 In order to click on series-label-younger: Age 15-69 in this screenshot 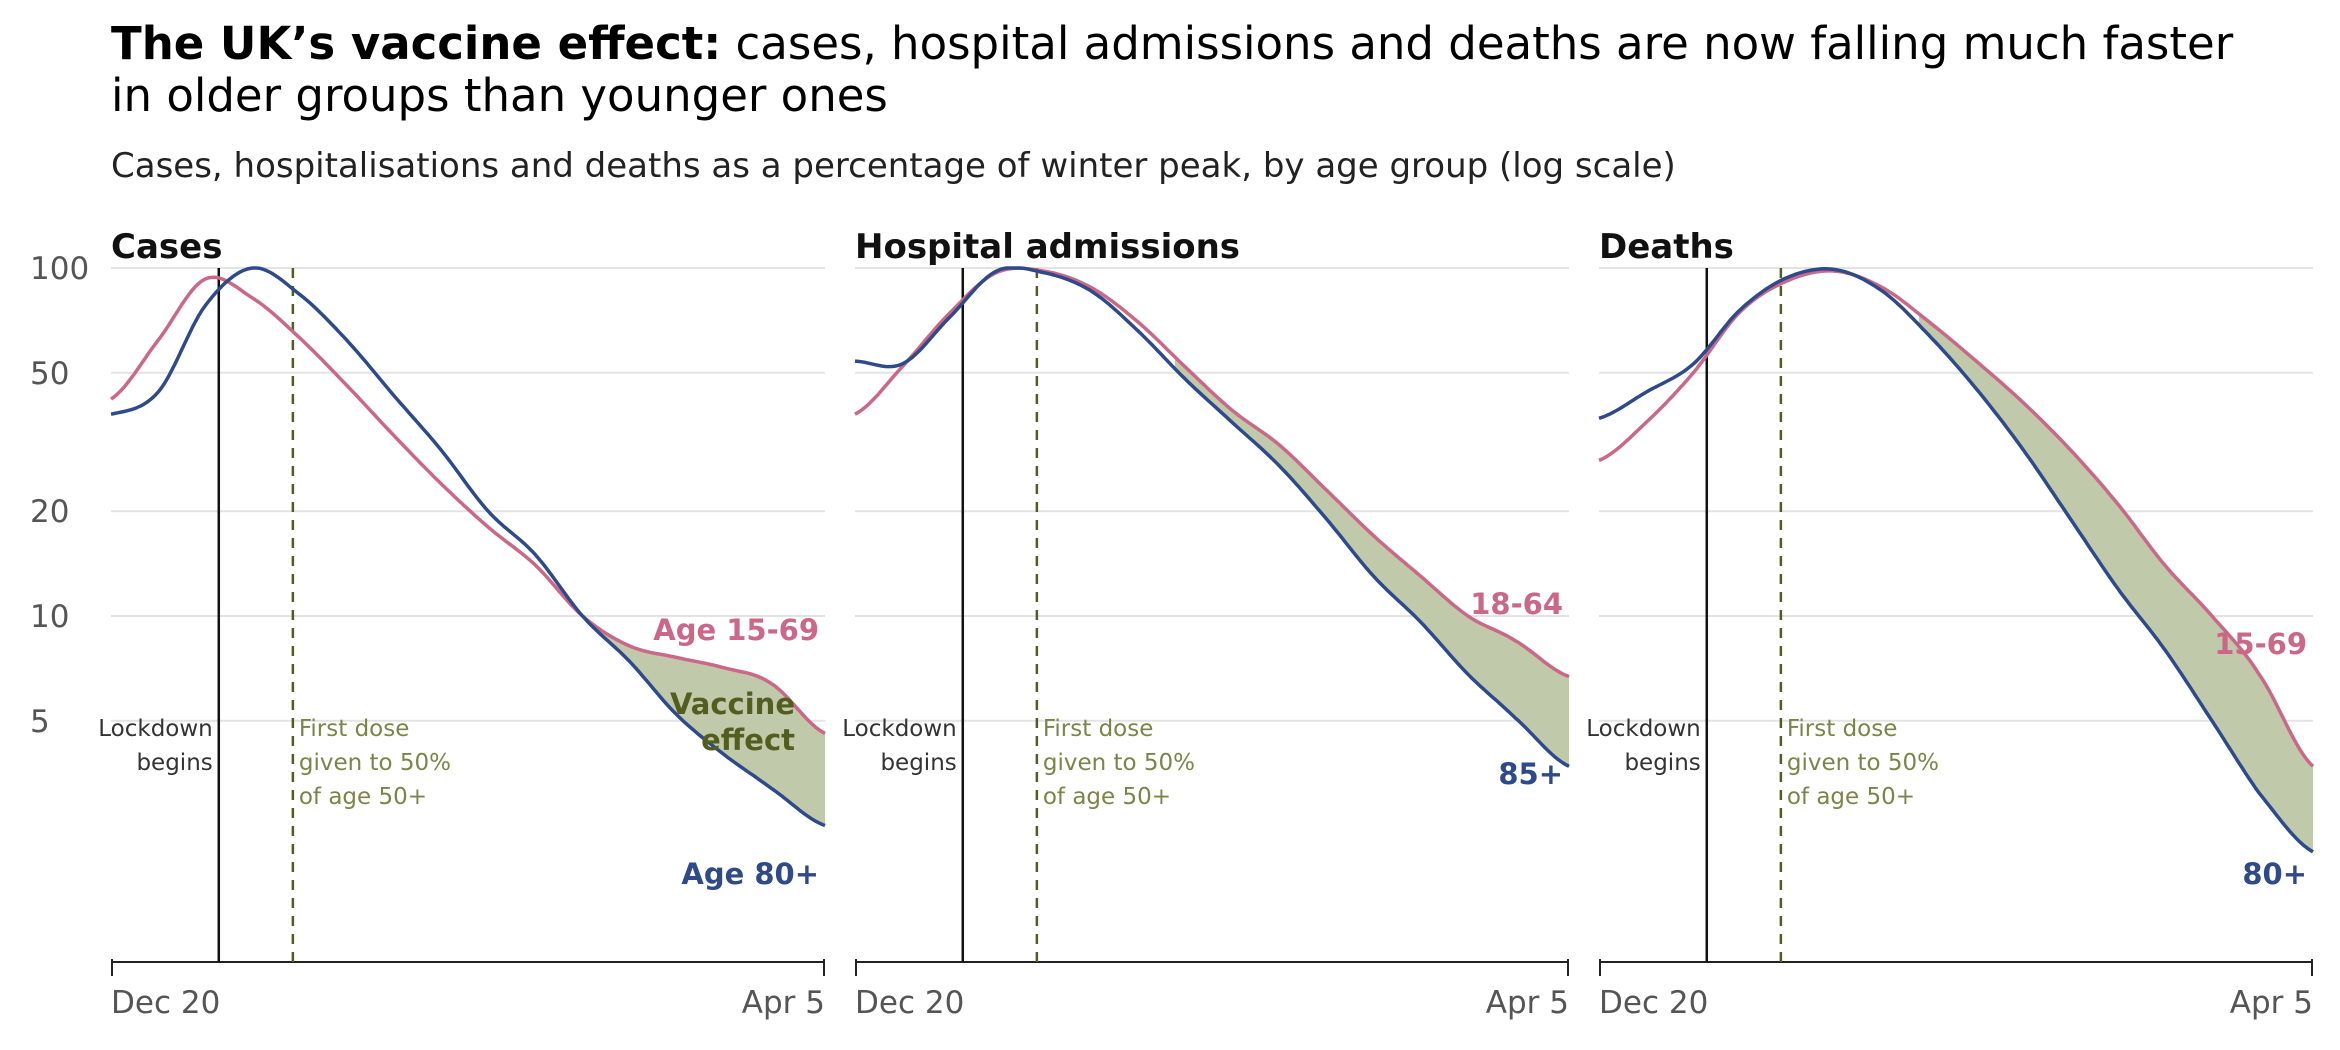, I will do `click(736, 630)`.